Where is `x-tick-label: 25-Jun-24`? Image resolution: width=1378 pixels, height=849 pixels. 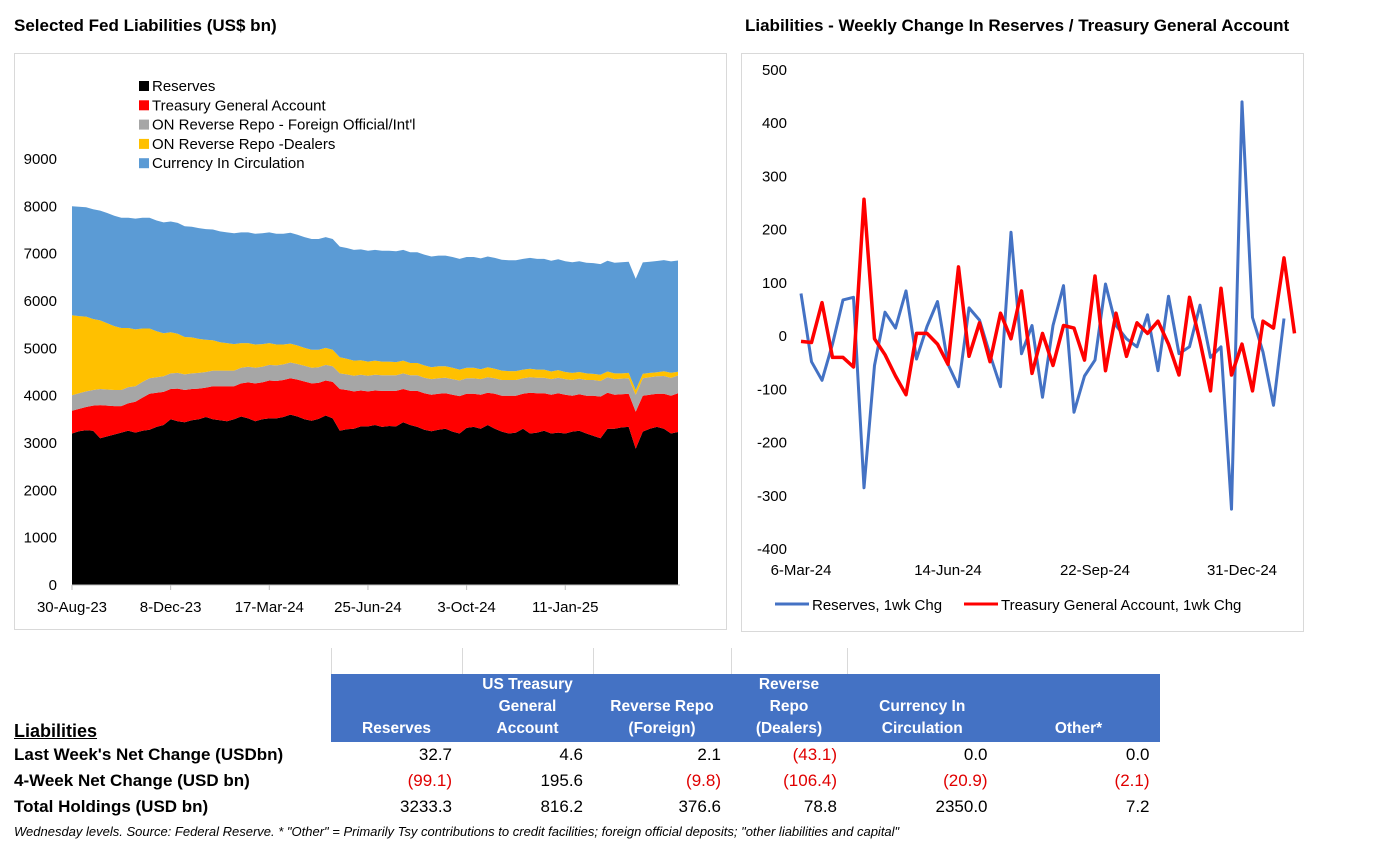
x-tick-label: 25-Jun-24 is located at coordinates (368, 607).